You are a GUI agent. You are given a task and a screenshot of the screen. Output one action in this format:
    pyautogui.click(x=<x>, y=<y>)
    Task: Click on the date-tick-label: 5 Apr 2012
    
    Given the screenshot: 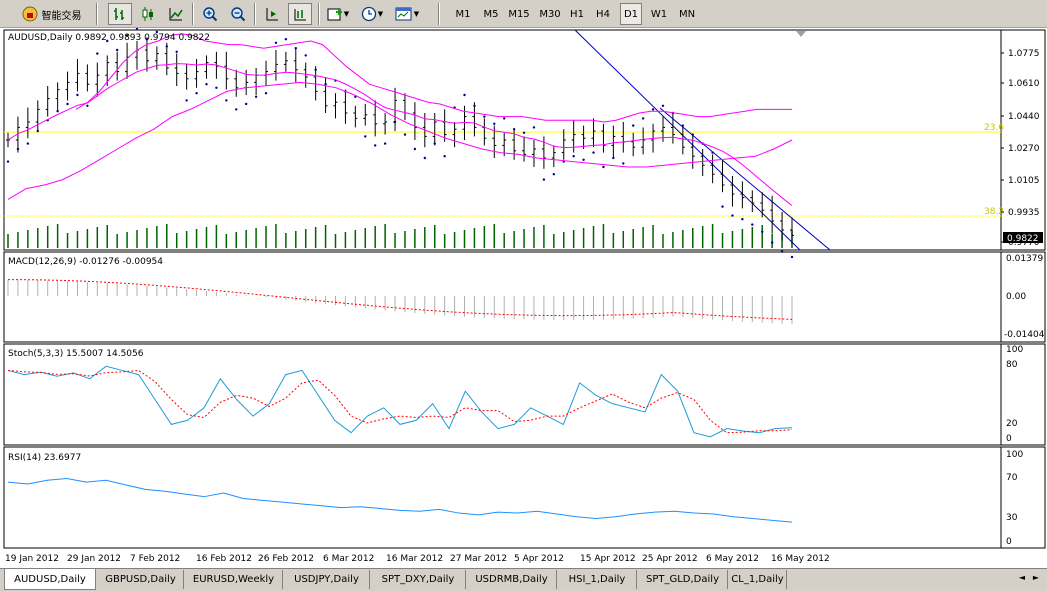 What is the action you would take?
    pyautogui.click(x=539, y=559)
    